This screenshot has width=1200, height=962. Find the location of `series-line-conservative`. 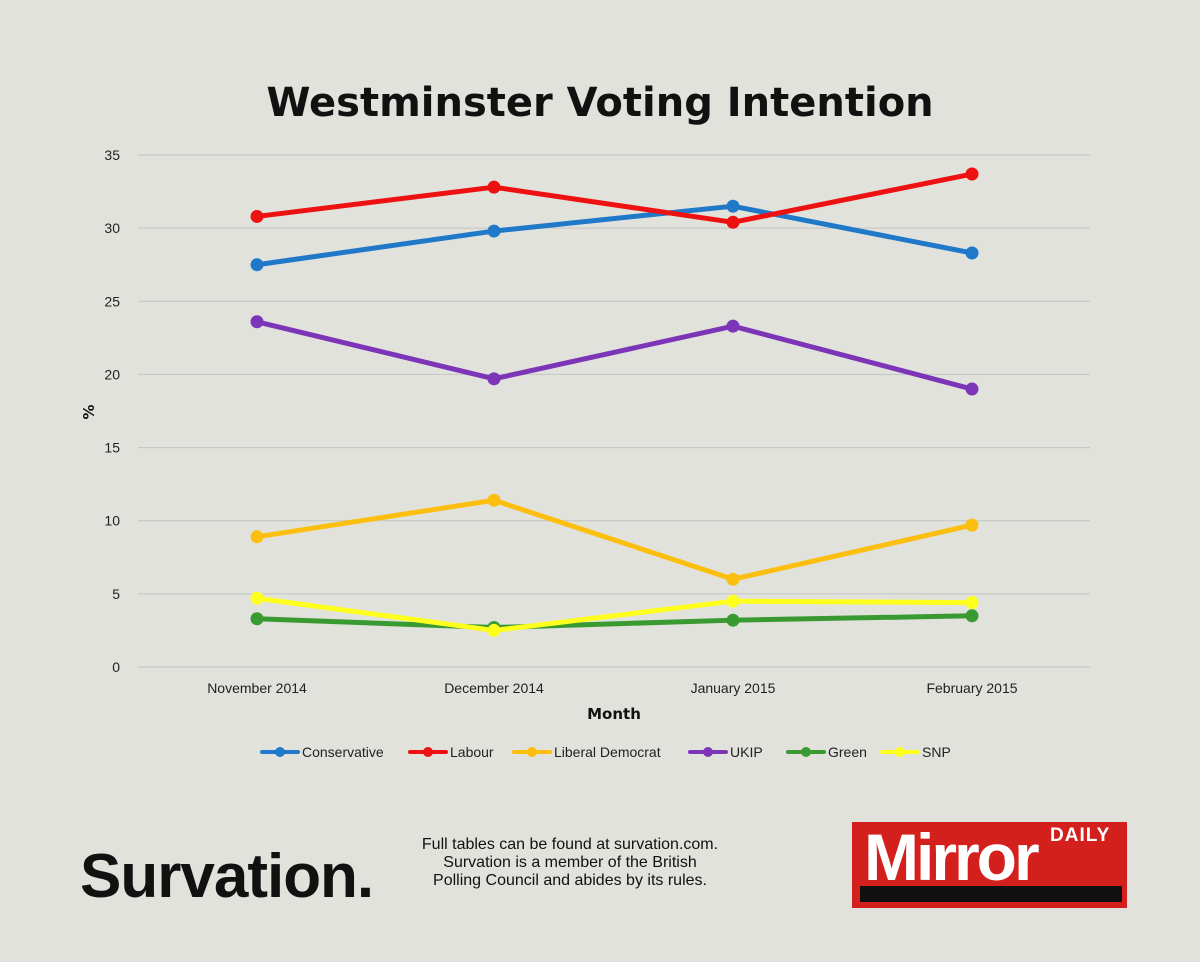

series-line-conservative is located at coordinates (614, 235).